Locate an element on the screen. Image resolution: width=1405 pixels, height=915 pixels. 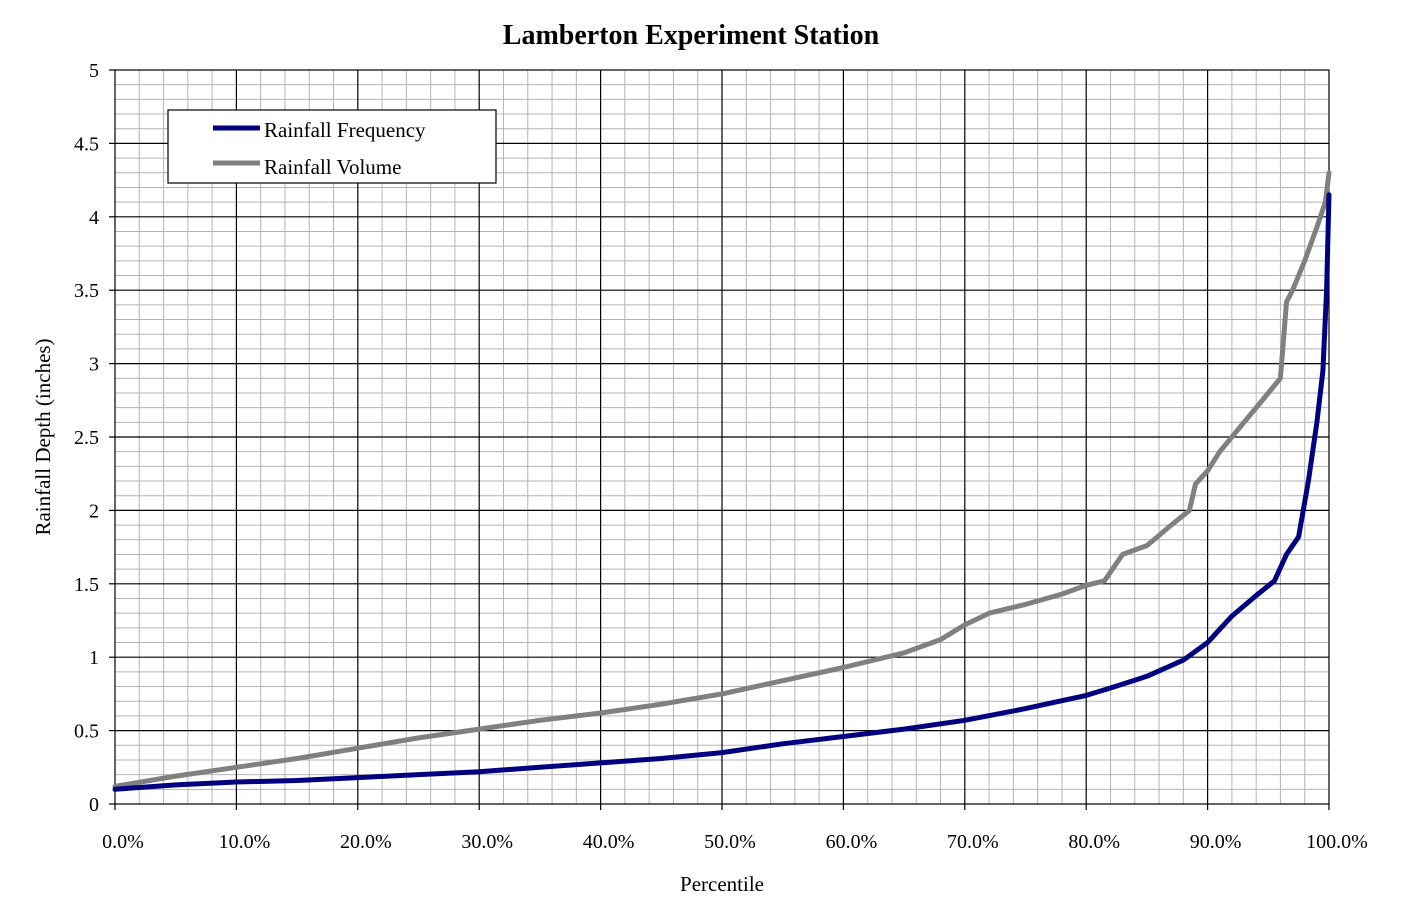
x-tick-label: 90.0% is located at coordinates (1216, 842).